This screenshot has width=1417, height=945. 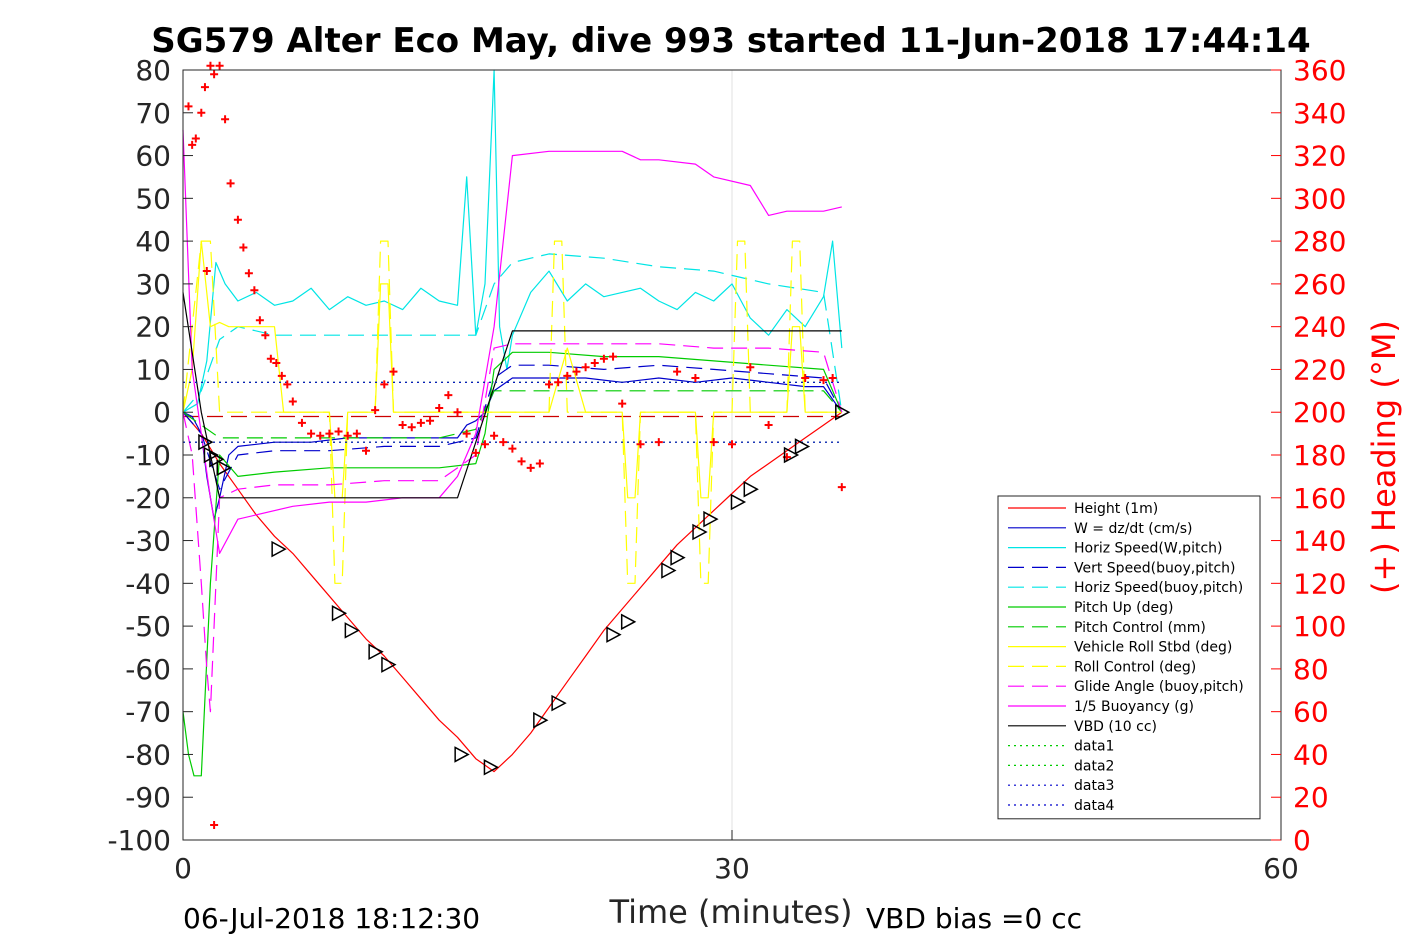 What do you see at coordinates (1311, 797) in the screenshot?
I see `right-tick-label-17: 20` at bounding box center [1311, 797].